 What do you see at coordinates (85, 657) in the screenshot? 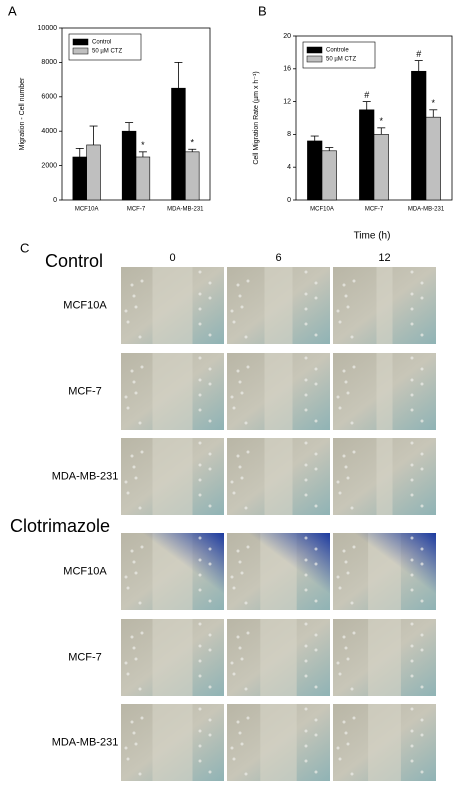
I see `row-label: MCF-7` at bounding box center [85, 657].